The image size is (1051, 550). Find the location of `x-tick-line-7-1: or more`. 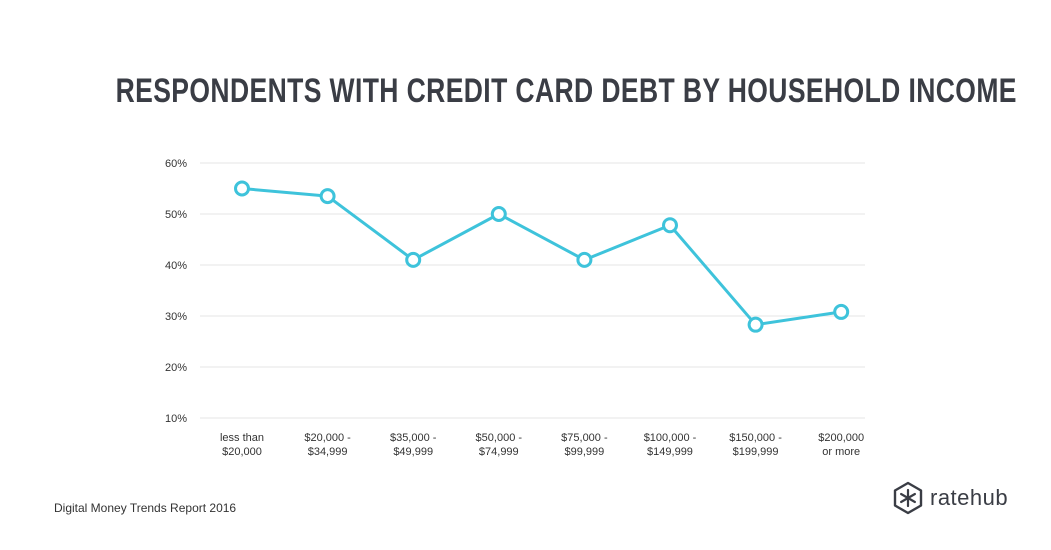

x-tick-line-7-1: or more is located at coordinates (841, 452).